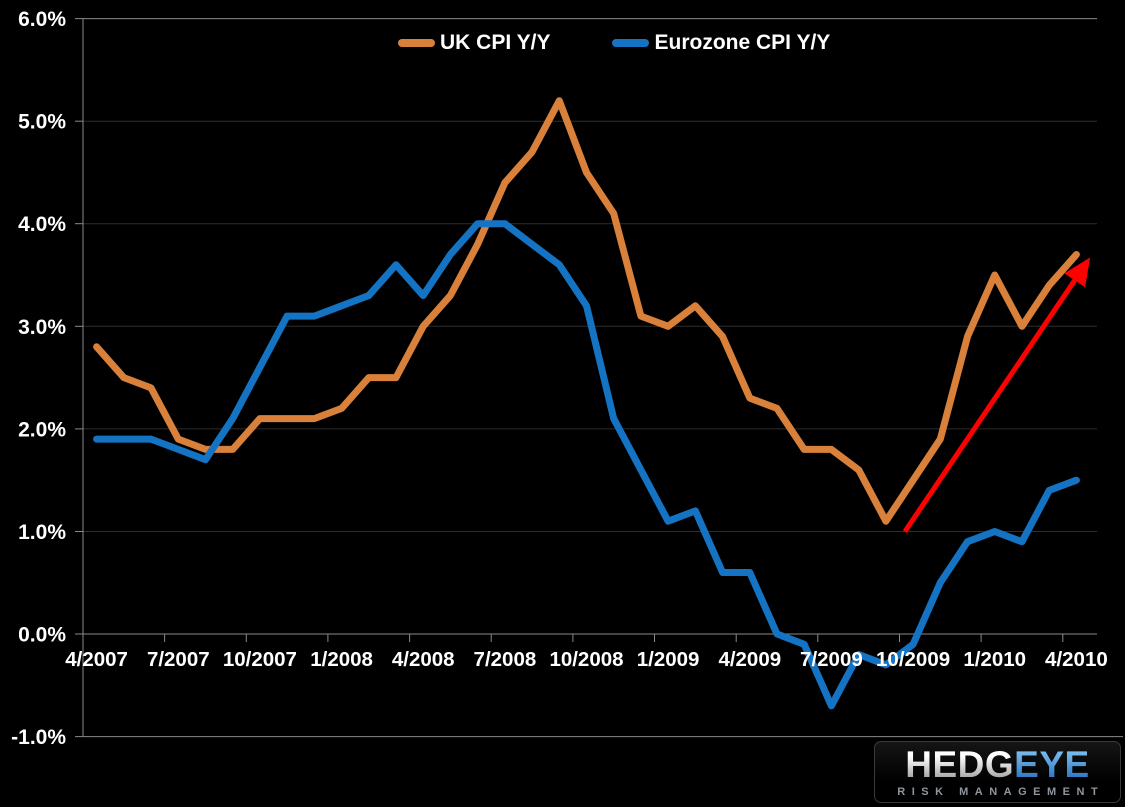 The width and height of the screenshot is (1125, 807). I want to click on x-tick-label: 4/2007, so click(96, 659).